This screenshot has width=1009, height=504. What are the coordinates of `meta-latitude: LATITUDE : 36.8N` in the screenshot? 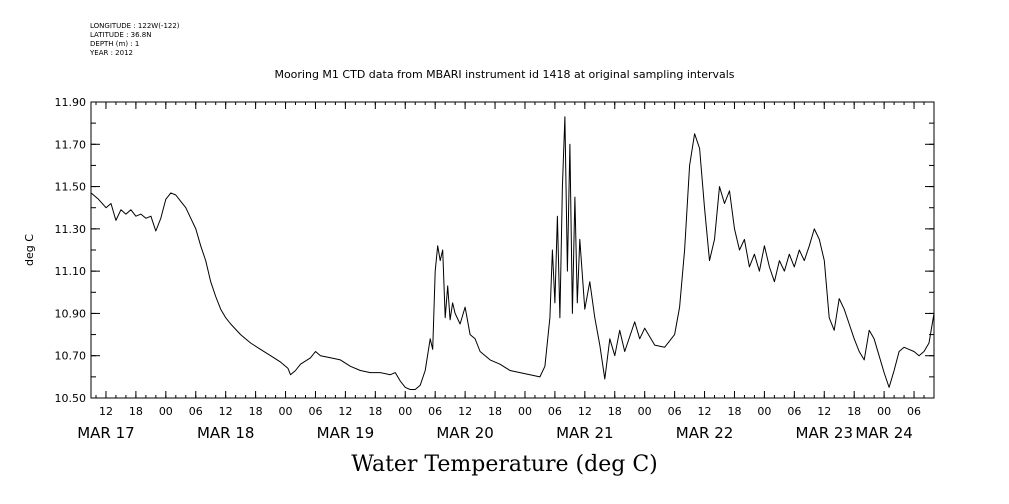 It's located at (121, 35).